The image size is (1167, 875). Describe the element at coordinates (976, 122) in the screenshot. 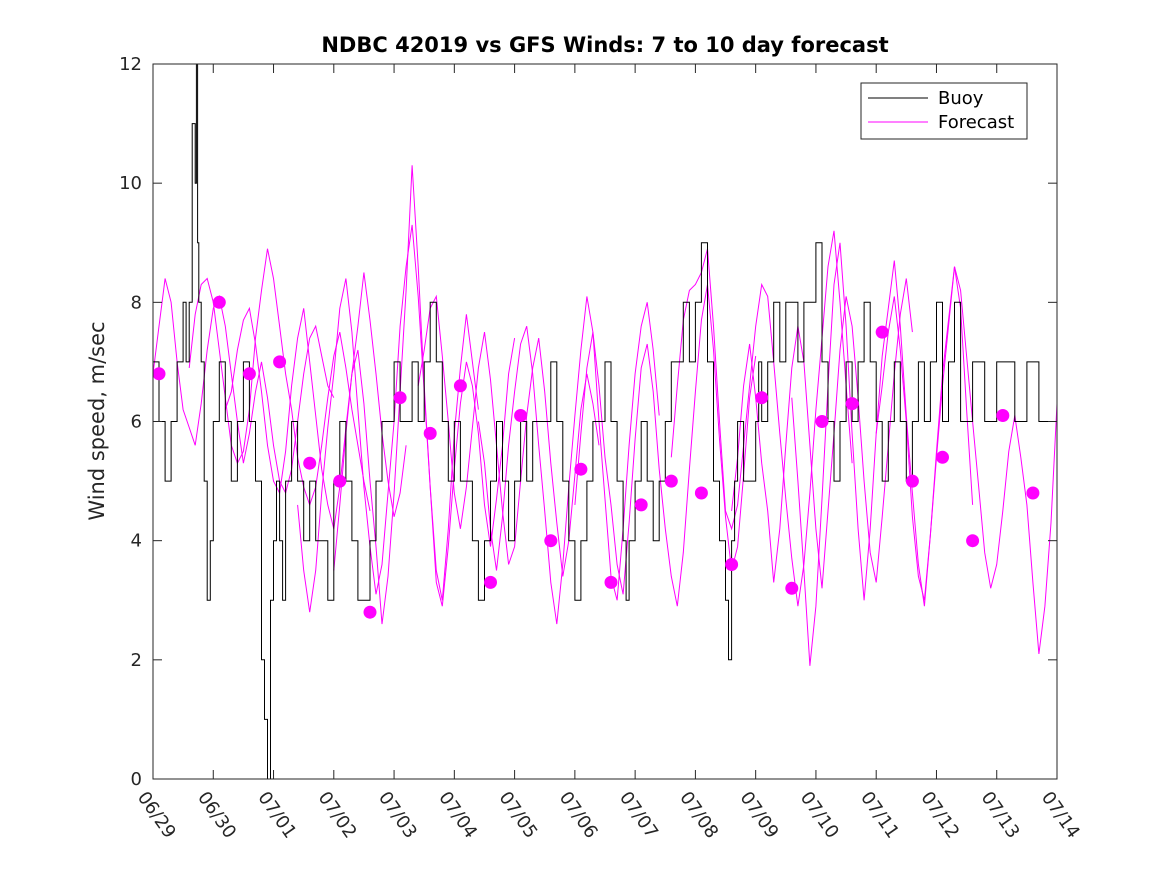

I see `legend-forecast-label: Forecast` at that location.